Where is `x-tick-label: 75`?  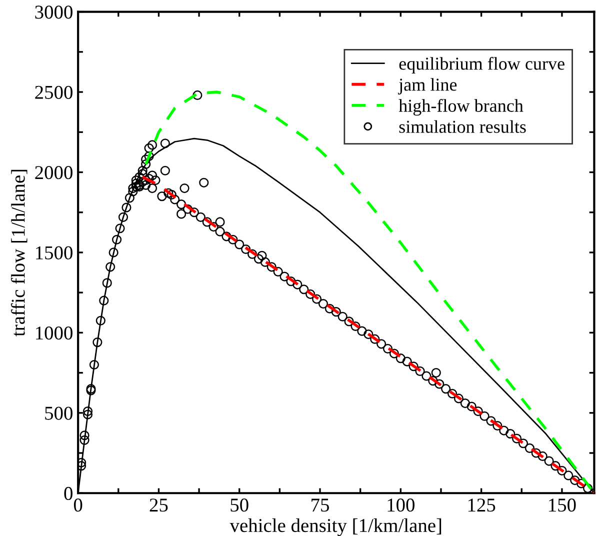
x-tick-label: 75 is located at coordinates (320, 505).